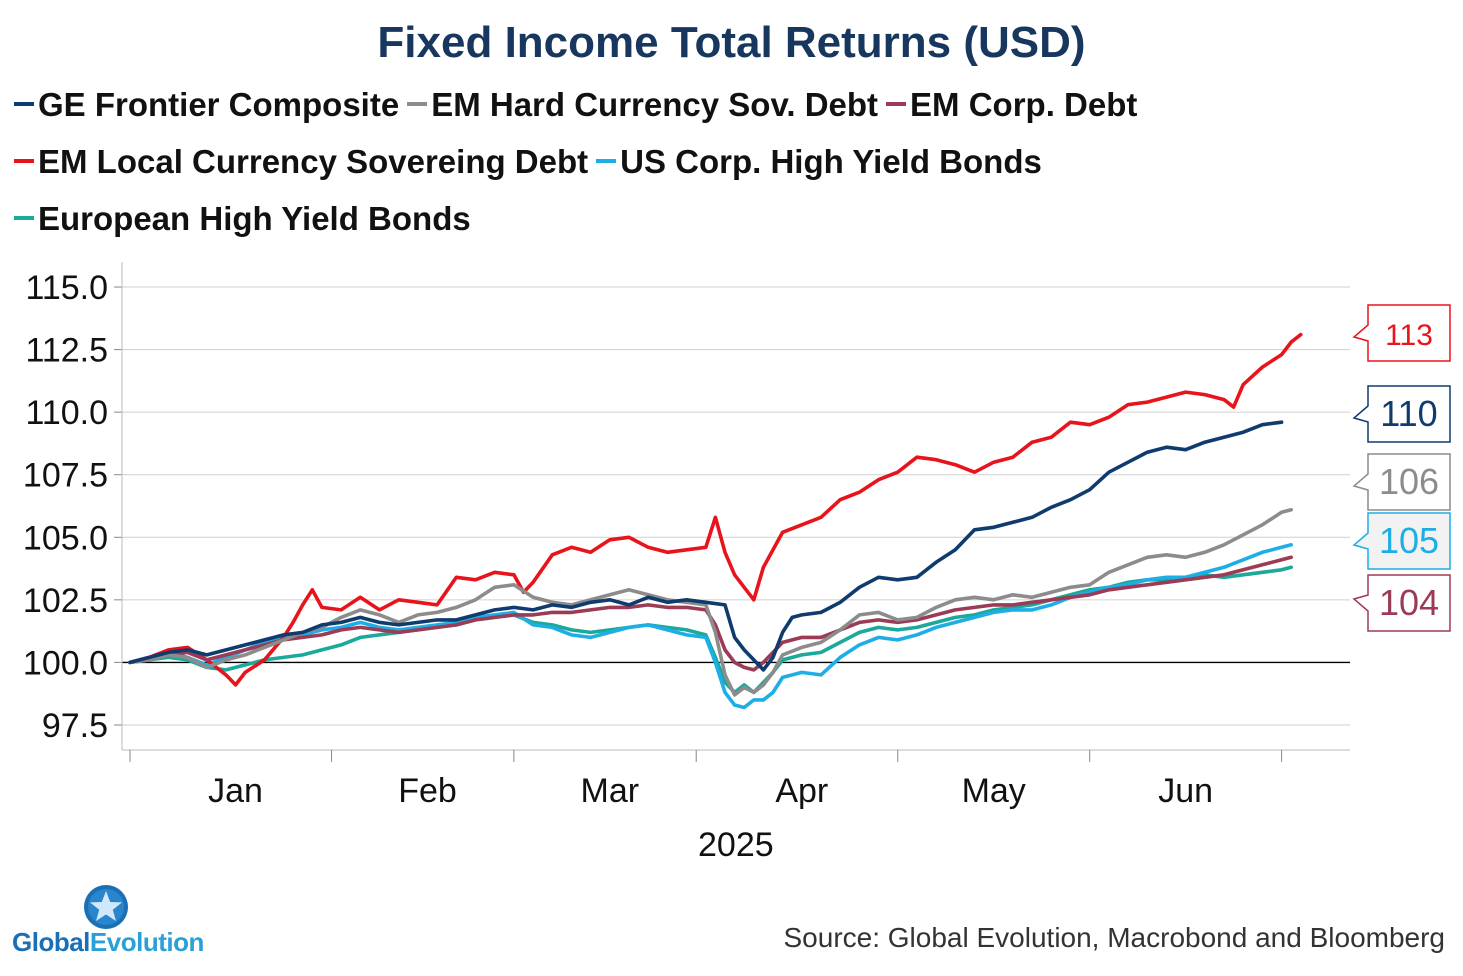 This screenshot has height=976, width=1463. I want to click on x-tick-label: Feb, so click(427, 791).